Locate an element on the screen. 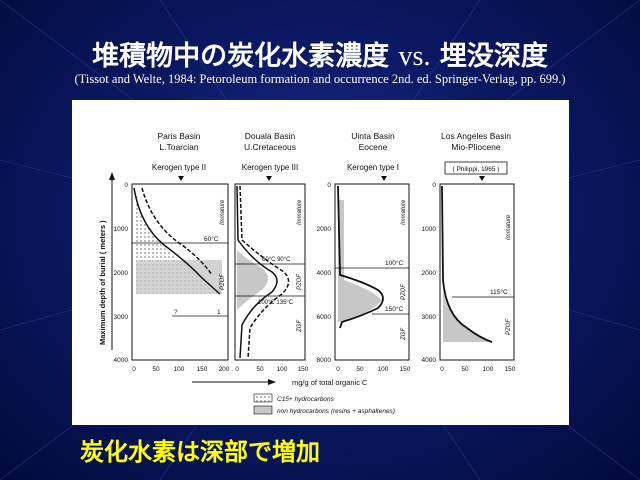 This screenshot has width=640, height=480. panel-3-ytick-0: 0 is located at coordinates (329, 185).